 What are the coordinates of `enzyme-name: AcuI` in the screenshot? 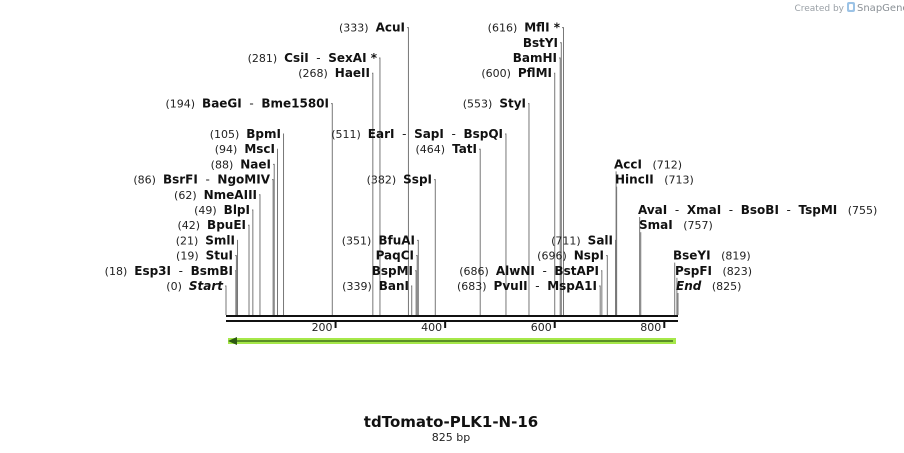 It's located at (390, 28).